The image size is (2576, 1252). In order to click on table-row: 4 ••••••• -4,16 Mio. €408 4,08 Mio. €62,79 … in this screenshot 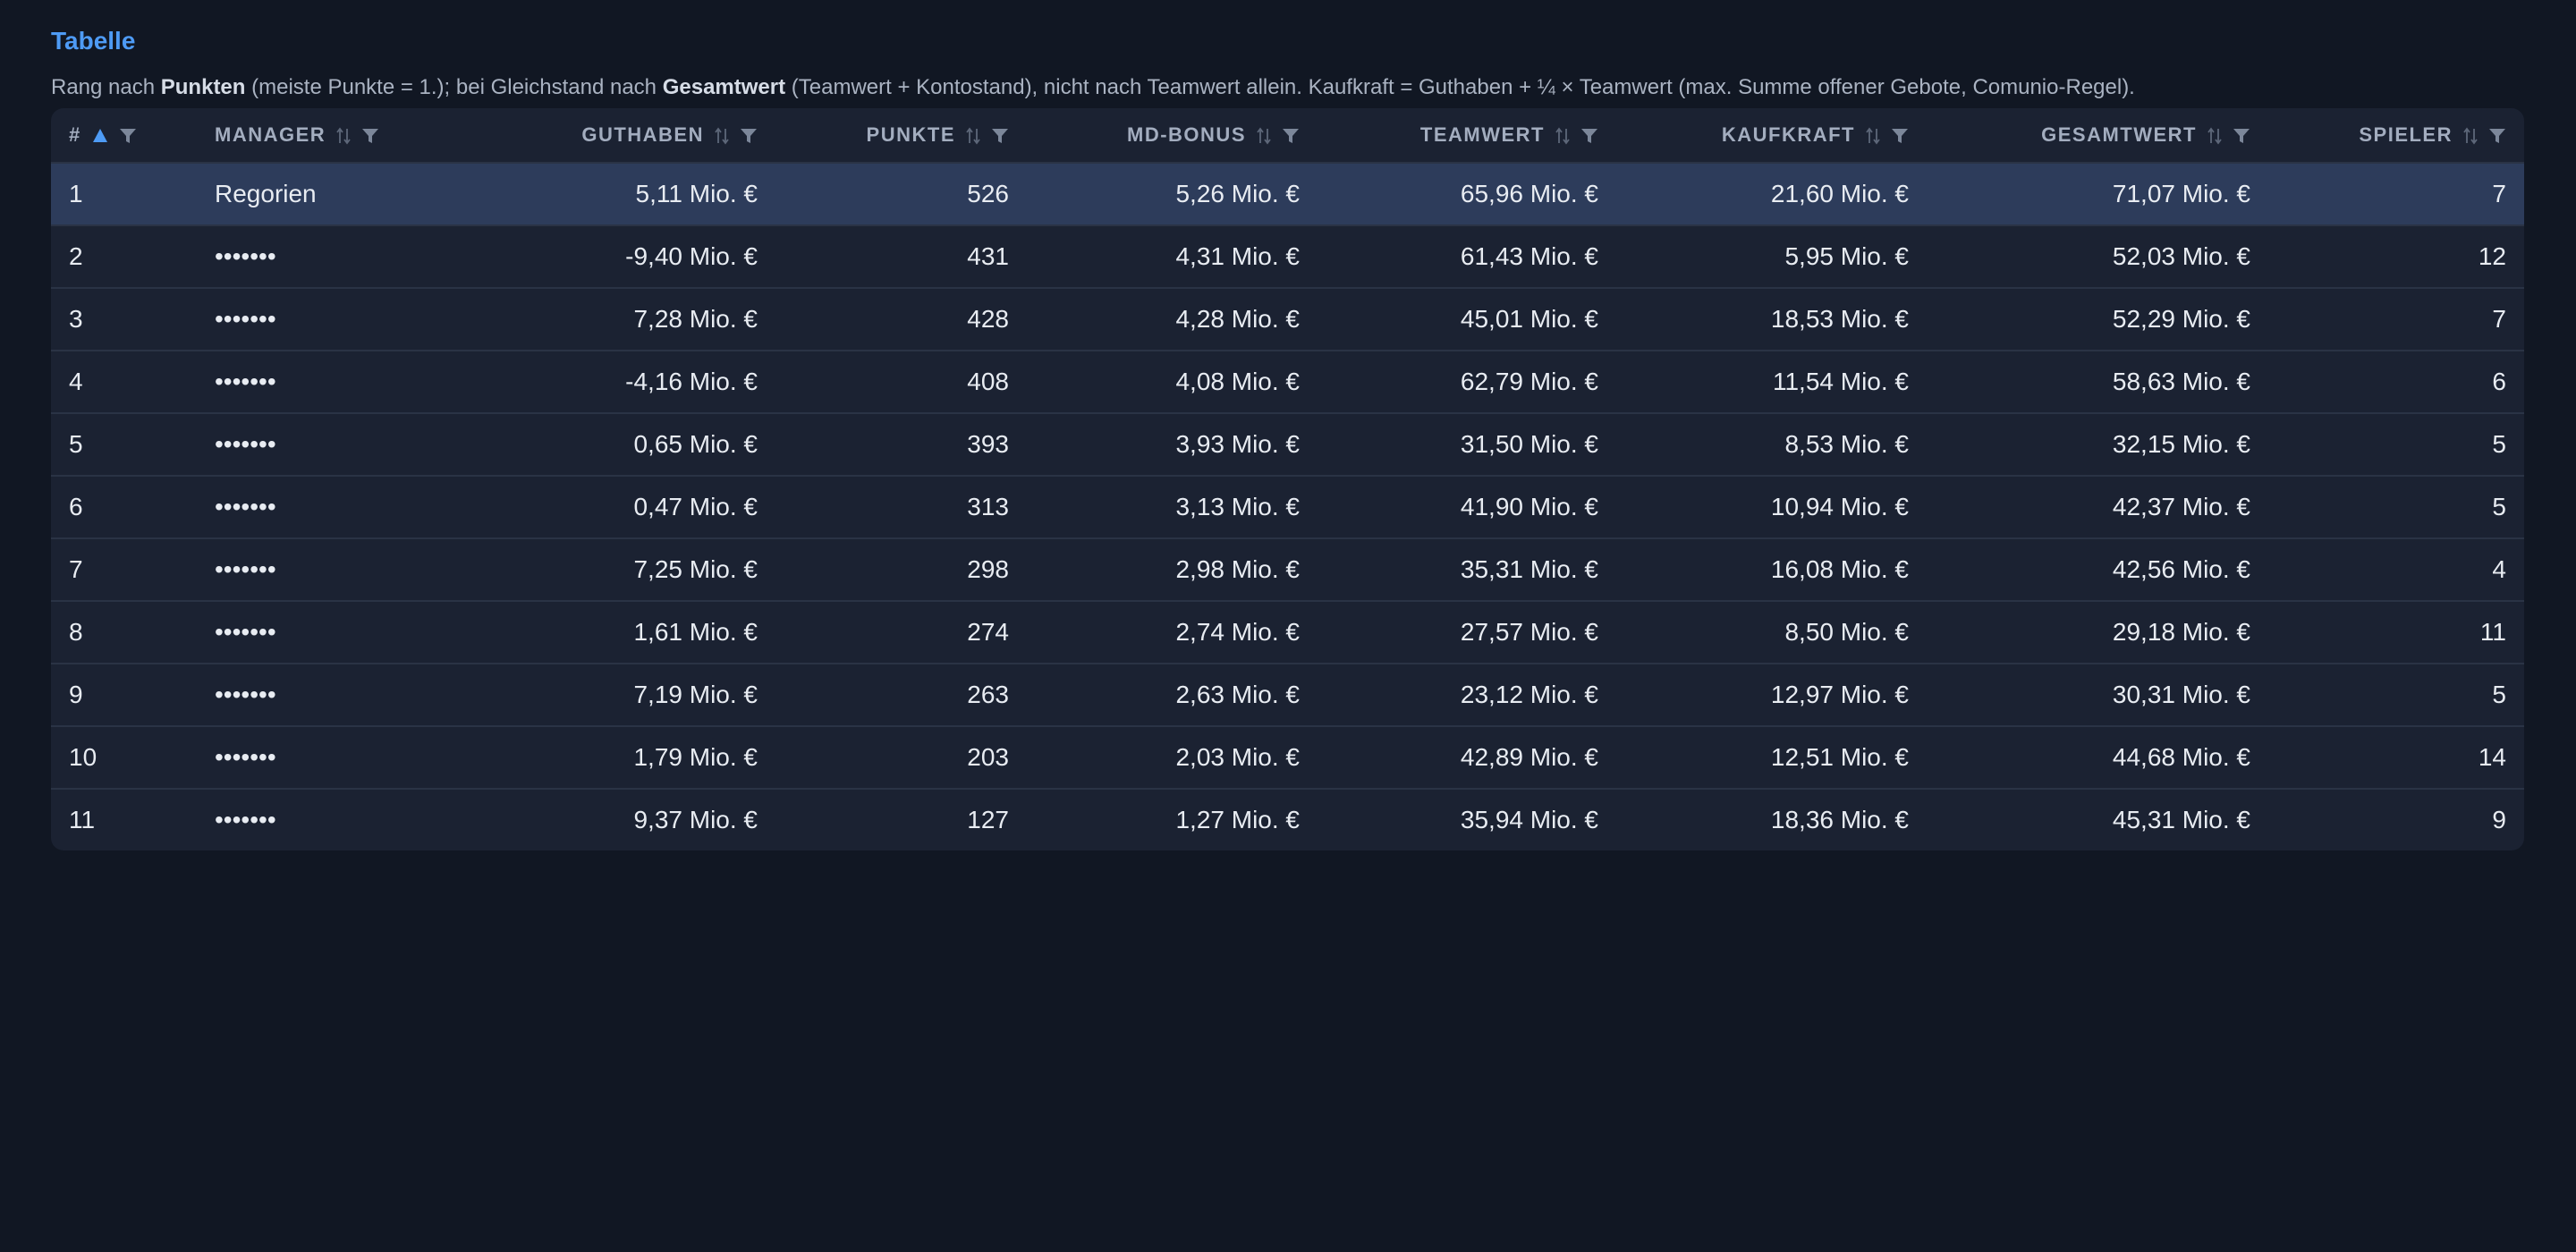, I will do `click(1287, 382)`.